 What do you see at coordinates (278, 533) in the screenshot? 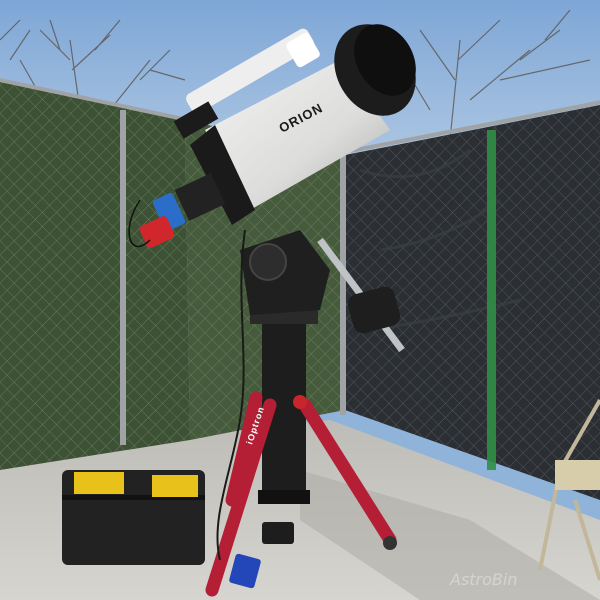
I see `power-box` at bounding box center [278, 533].